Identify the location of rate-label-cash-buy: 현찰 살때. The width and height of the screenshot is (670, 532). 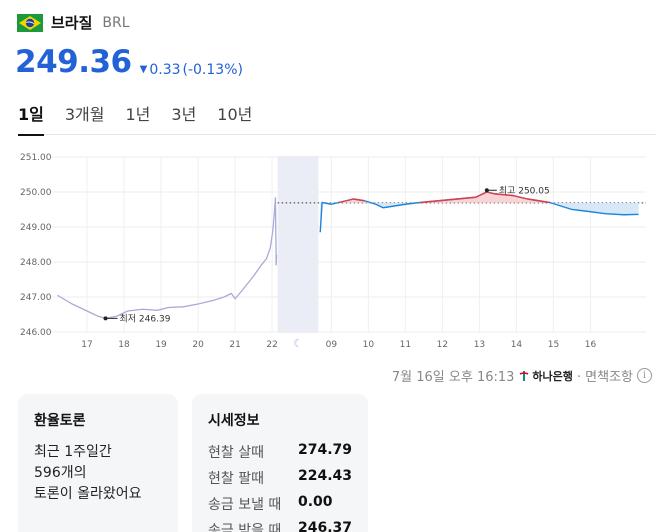
(236, 453).